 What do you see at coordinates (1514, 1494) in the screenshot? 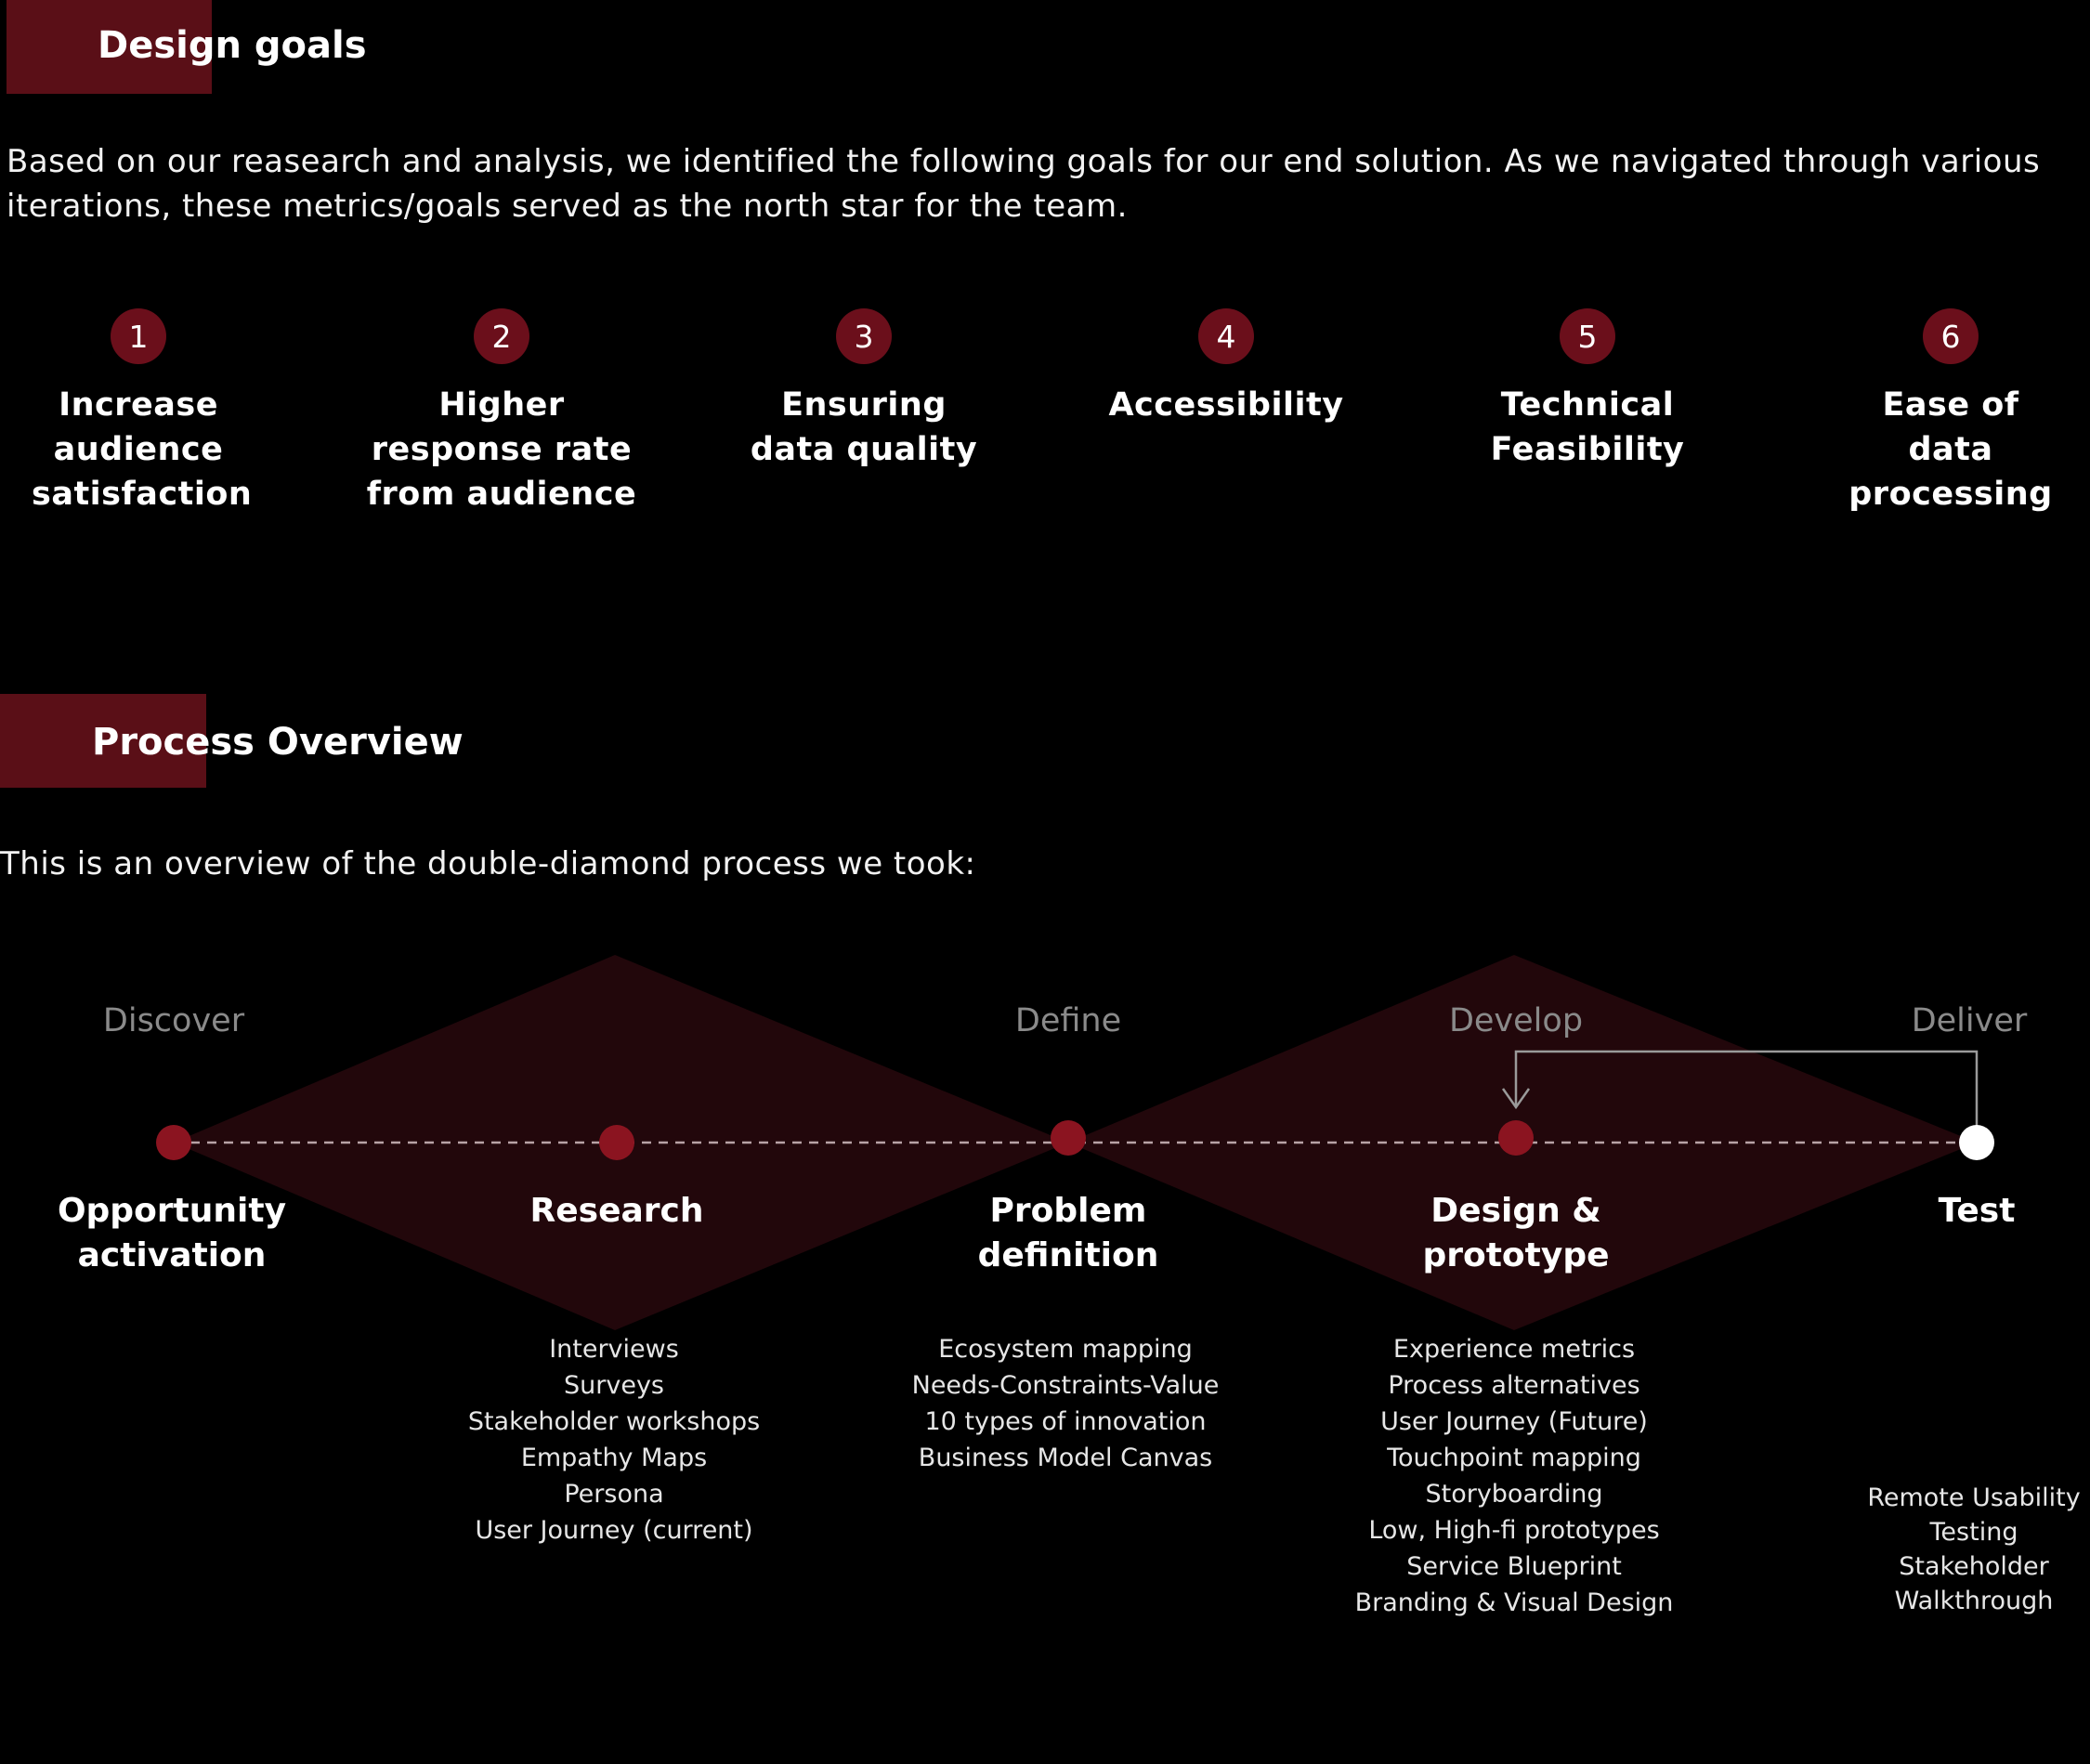
I see `list-item: Storyboarding` at bounding box center [1514, 1494].